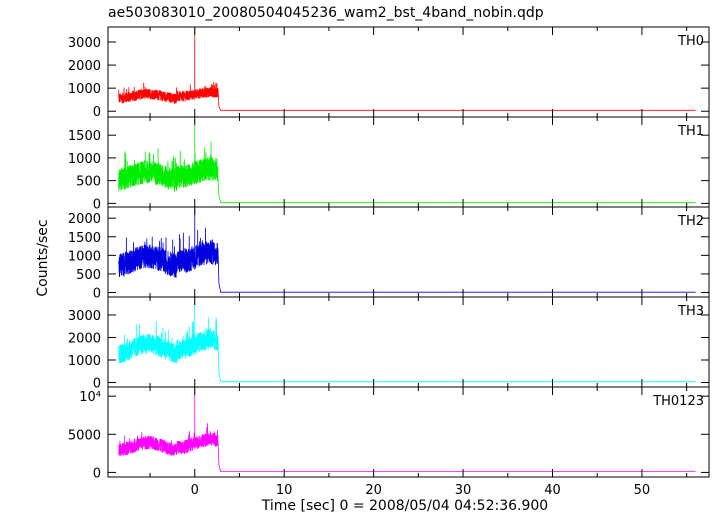 The height and width of the screenshot is (516, 717). I want to click on x-tick-label: 30, so click(463, 490).